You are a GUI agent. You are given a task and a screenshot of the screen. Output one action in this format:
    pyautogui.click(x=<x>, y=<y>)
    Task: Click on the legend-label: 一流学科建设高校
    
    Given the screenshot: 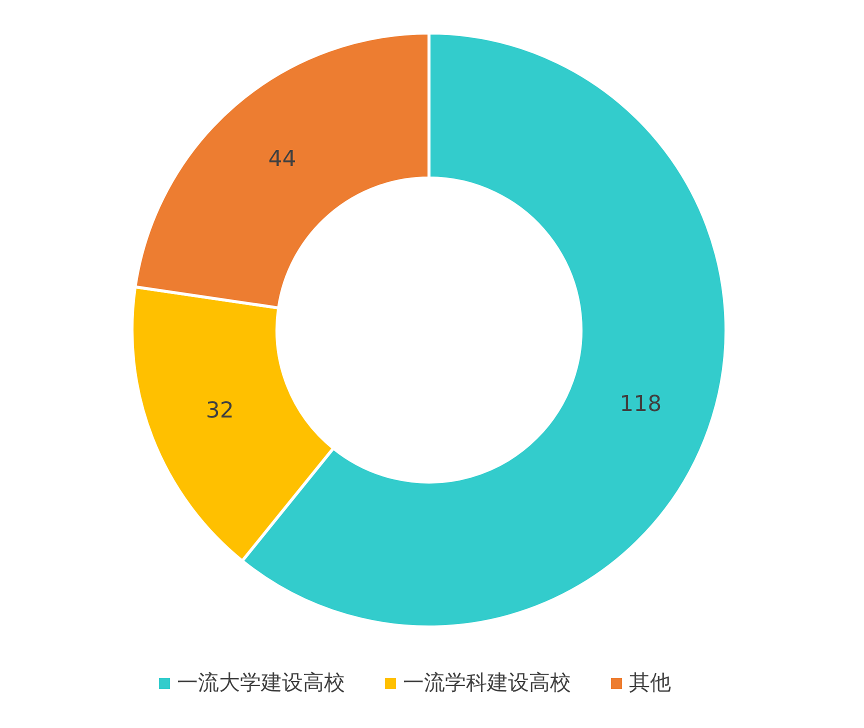 What is the action you would take?
    pyautogui.click(x=487, y=682)
    